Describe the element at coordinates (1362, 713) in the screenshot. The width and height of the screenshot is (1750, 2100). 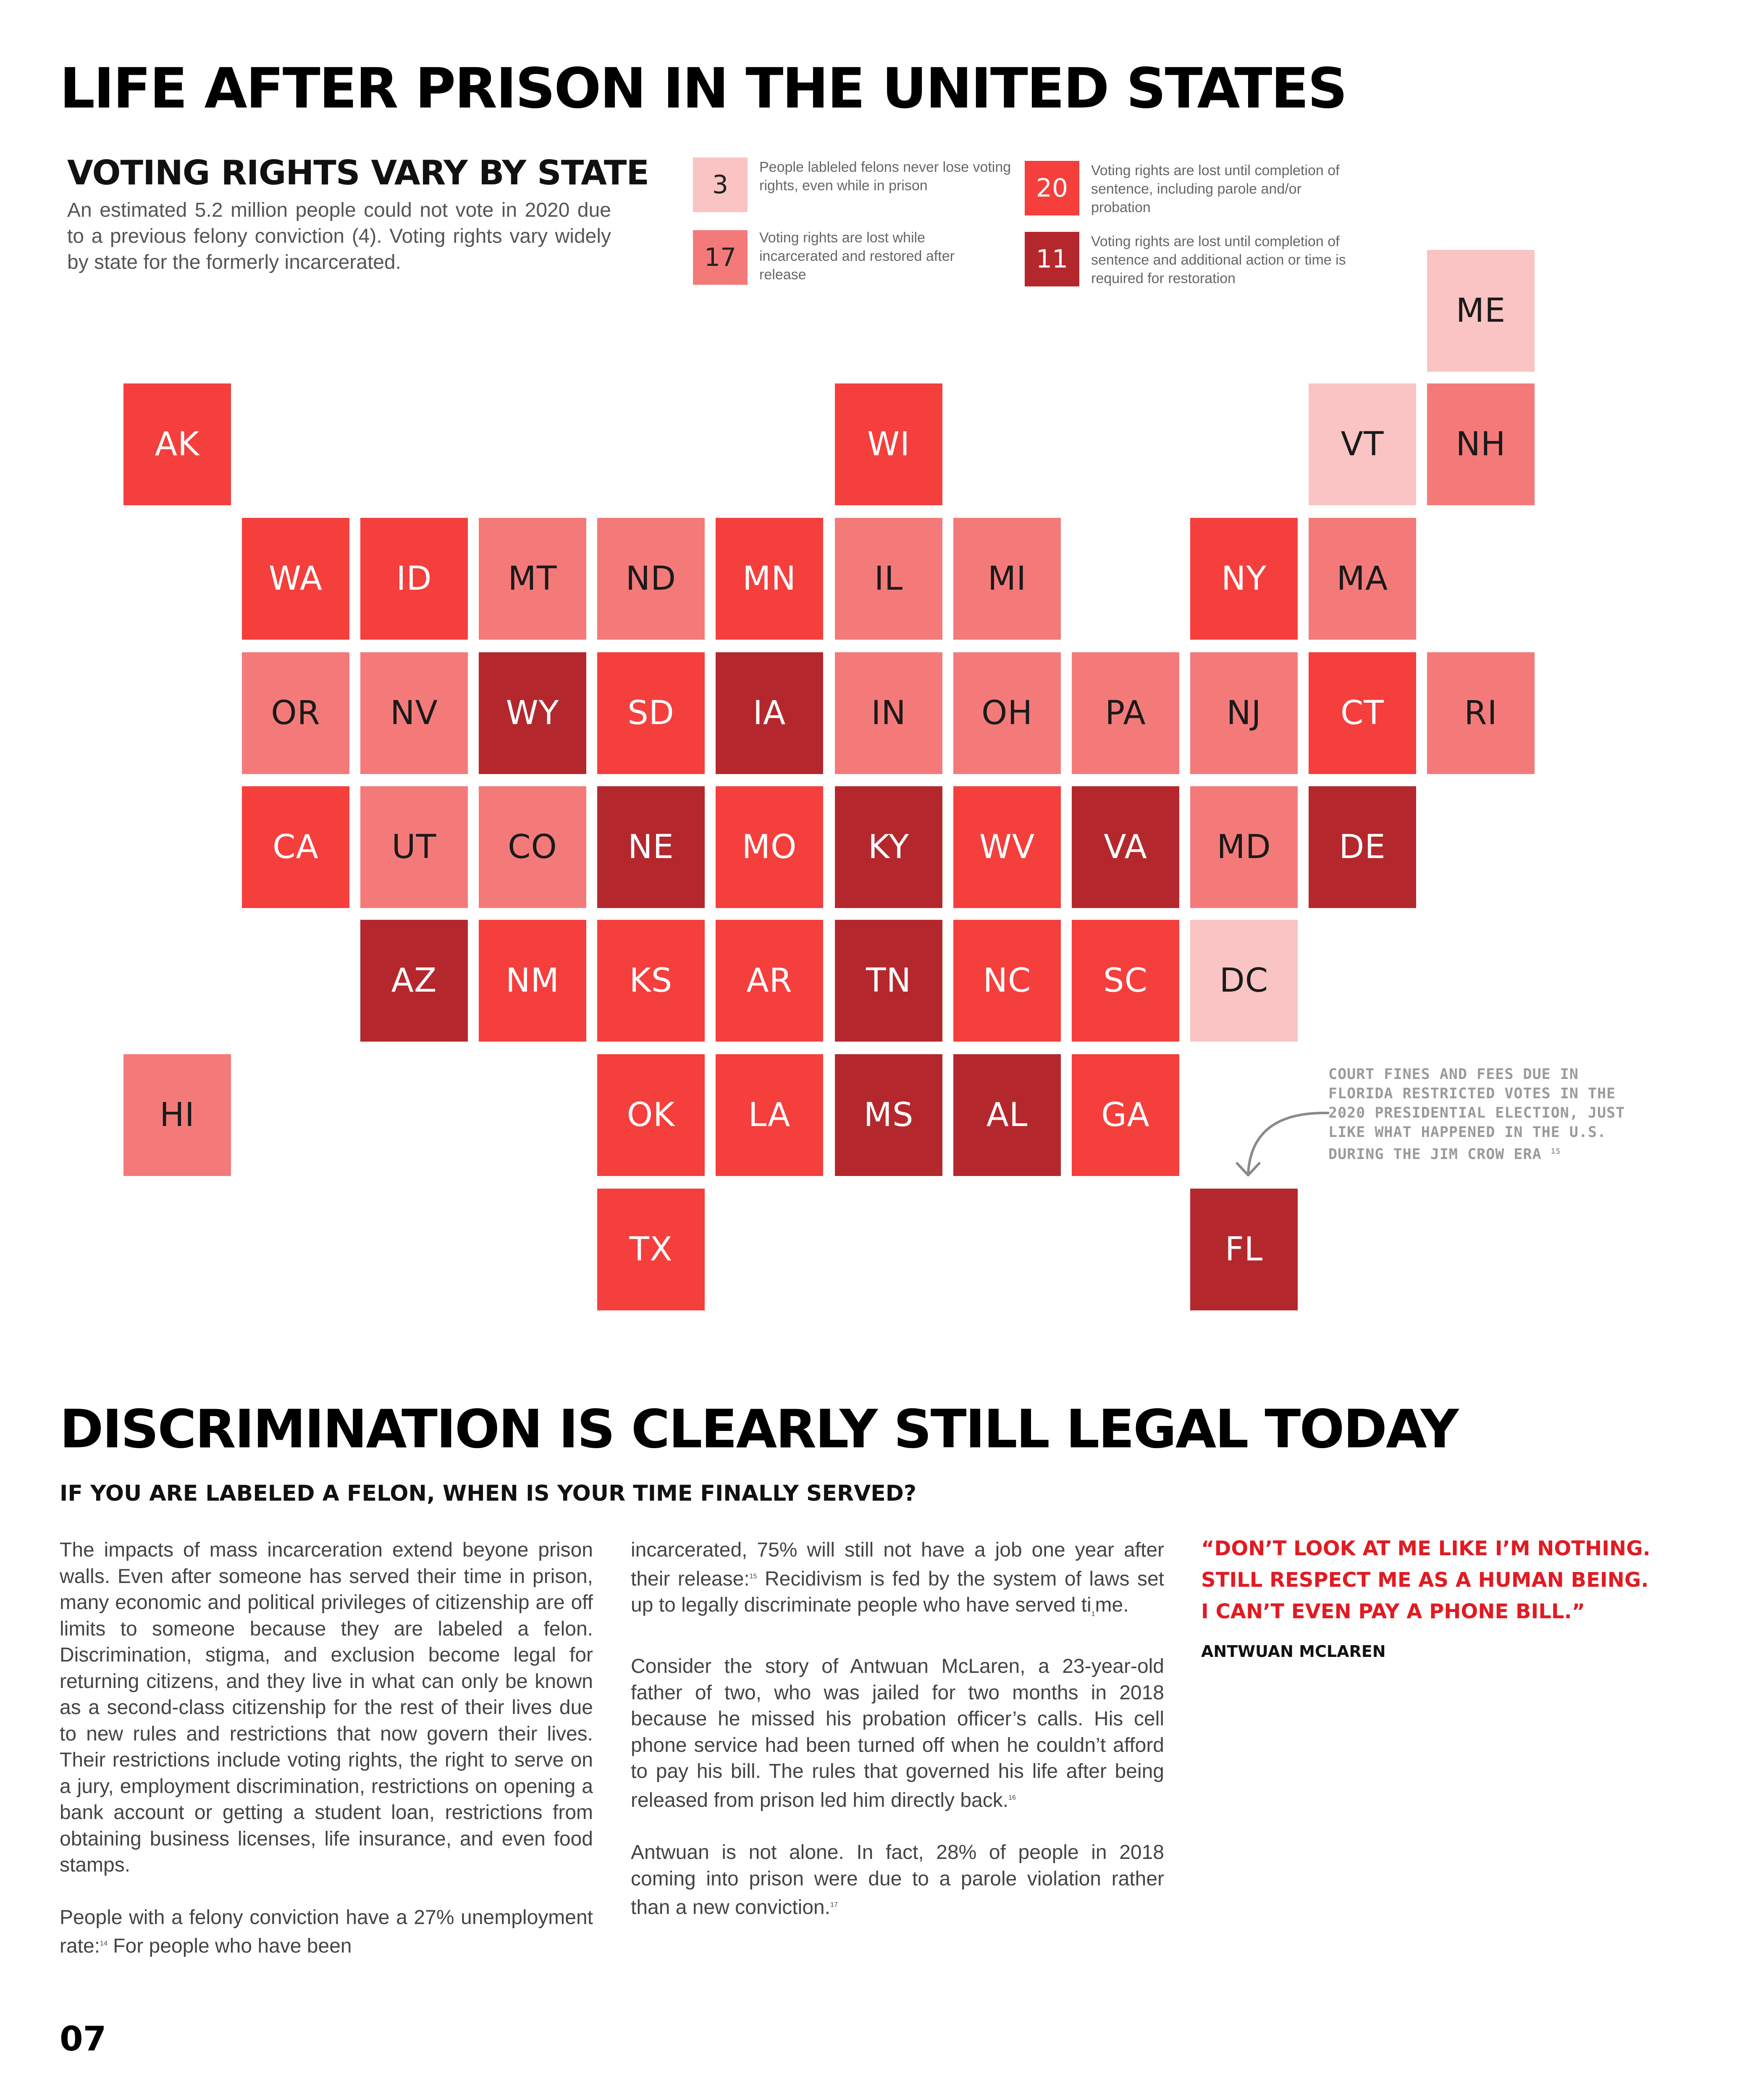
I see `state-tile-ct: CT` at that location.